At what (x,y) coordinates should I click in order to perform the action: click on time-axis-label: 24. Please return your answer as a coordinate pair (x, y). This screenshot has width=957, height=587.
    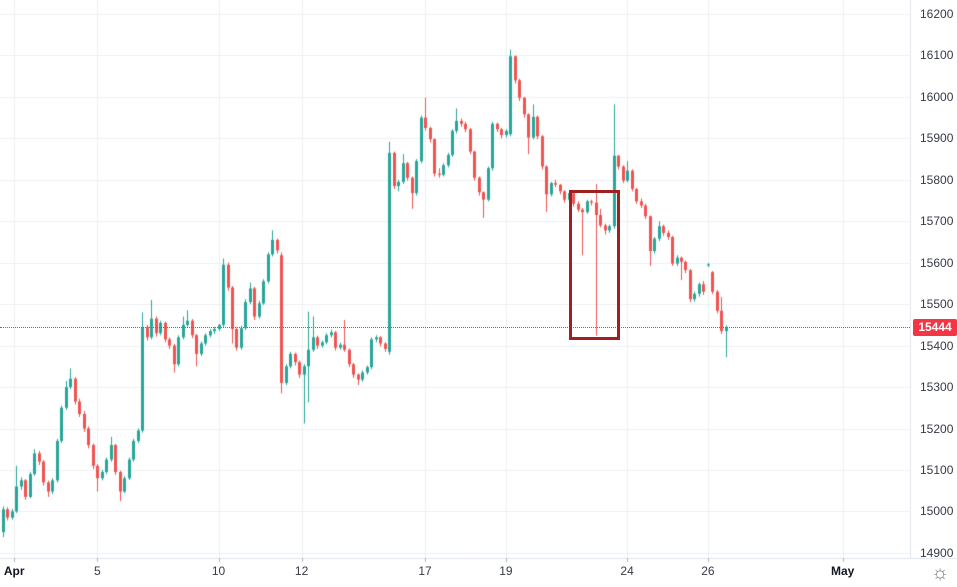
    Looking at the image, I should click on (627, 571).